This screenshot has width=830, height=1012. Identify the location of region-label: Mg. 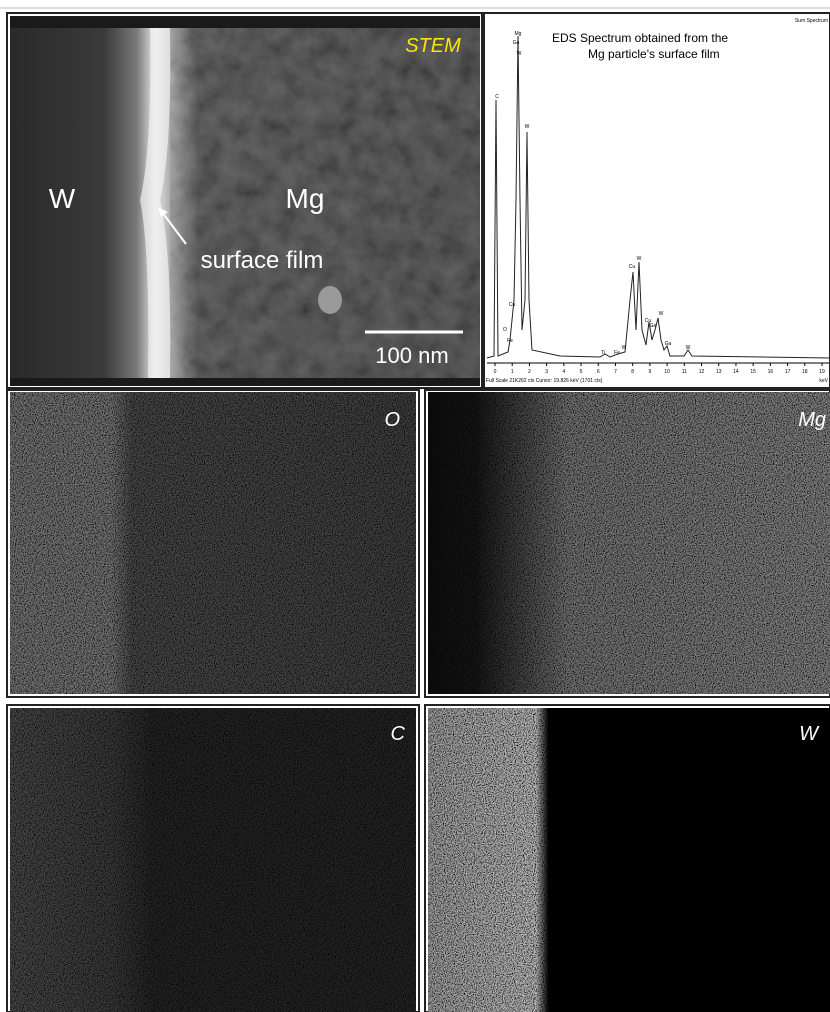
(305, 198).